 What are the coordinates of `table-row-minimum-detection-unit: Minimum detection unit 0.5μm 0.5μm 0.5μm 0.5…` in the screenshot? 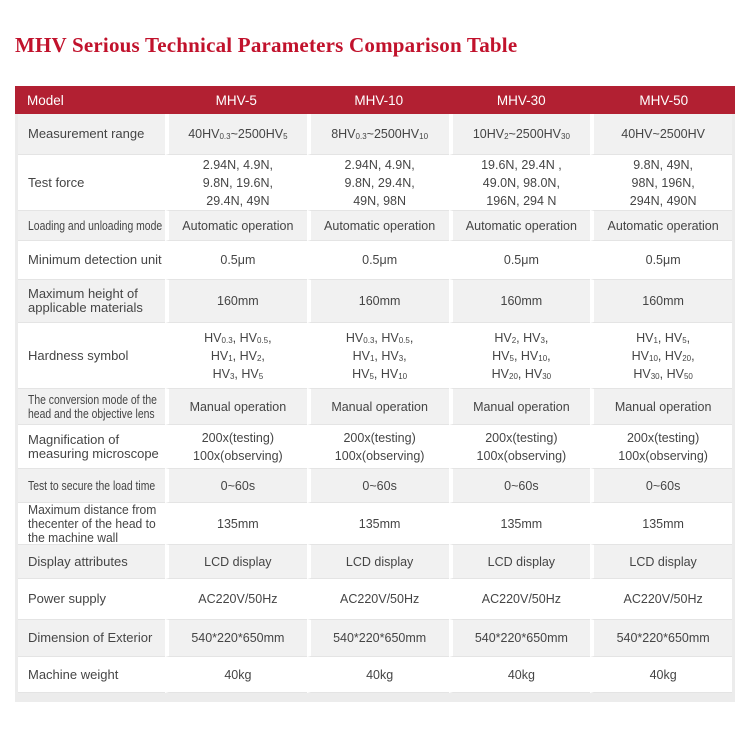 It's located at (375, 260).